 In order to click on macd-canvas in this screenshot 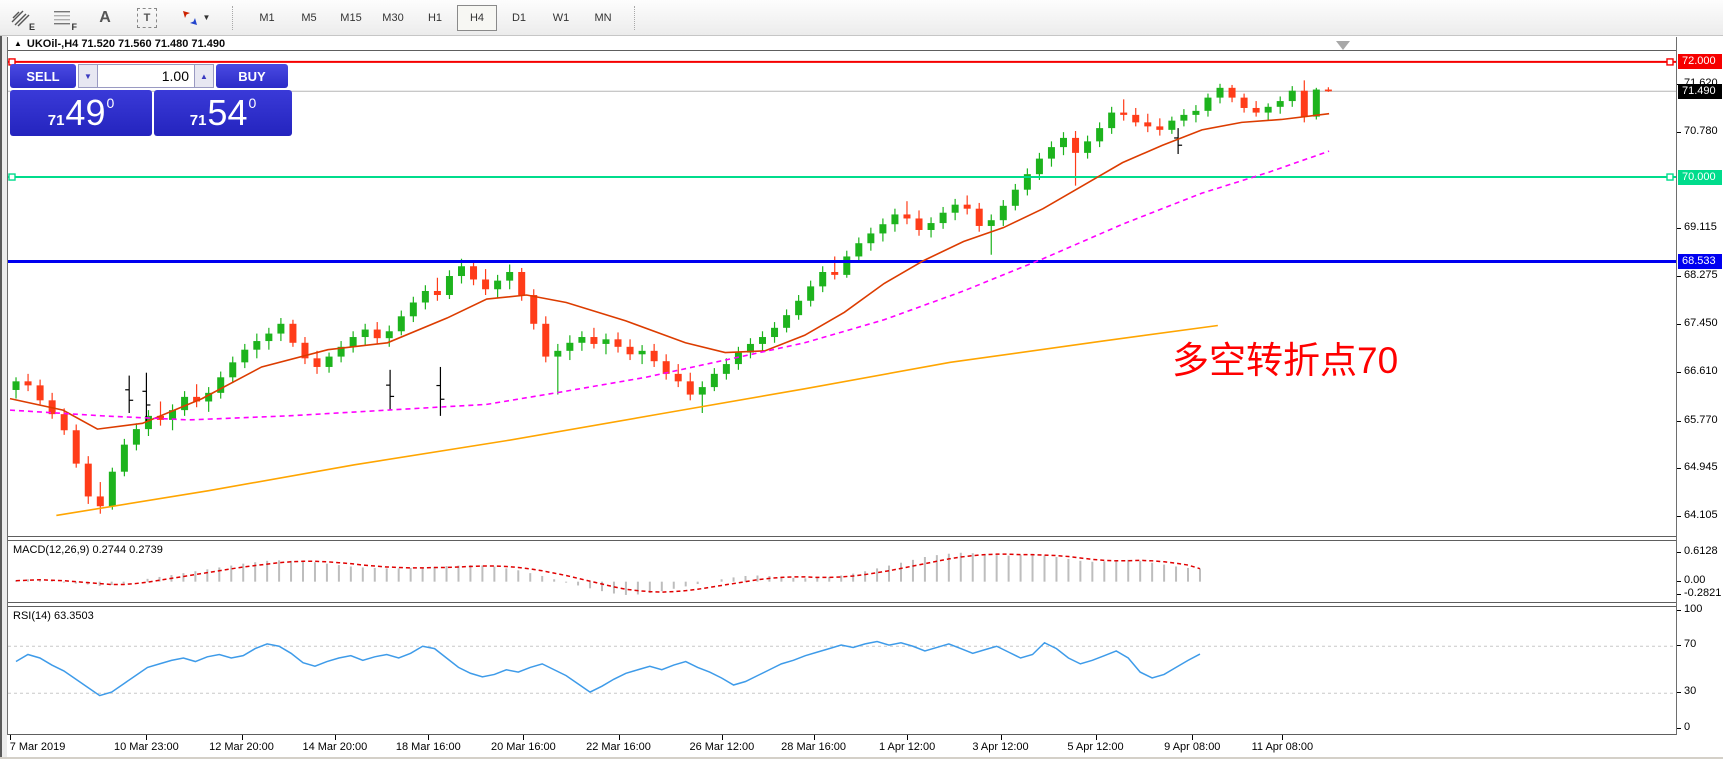, I will do `click(842, 571)`.